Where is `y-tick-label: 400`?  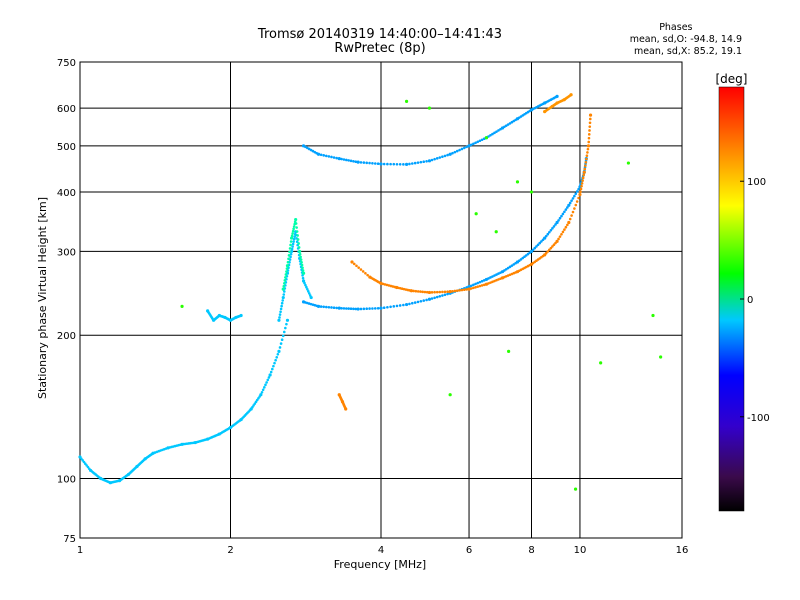 y-tick-label: 400 is located at coordinates (66, 193).